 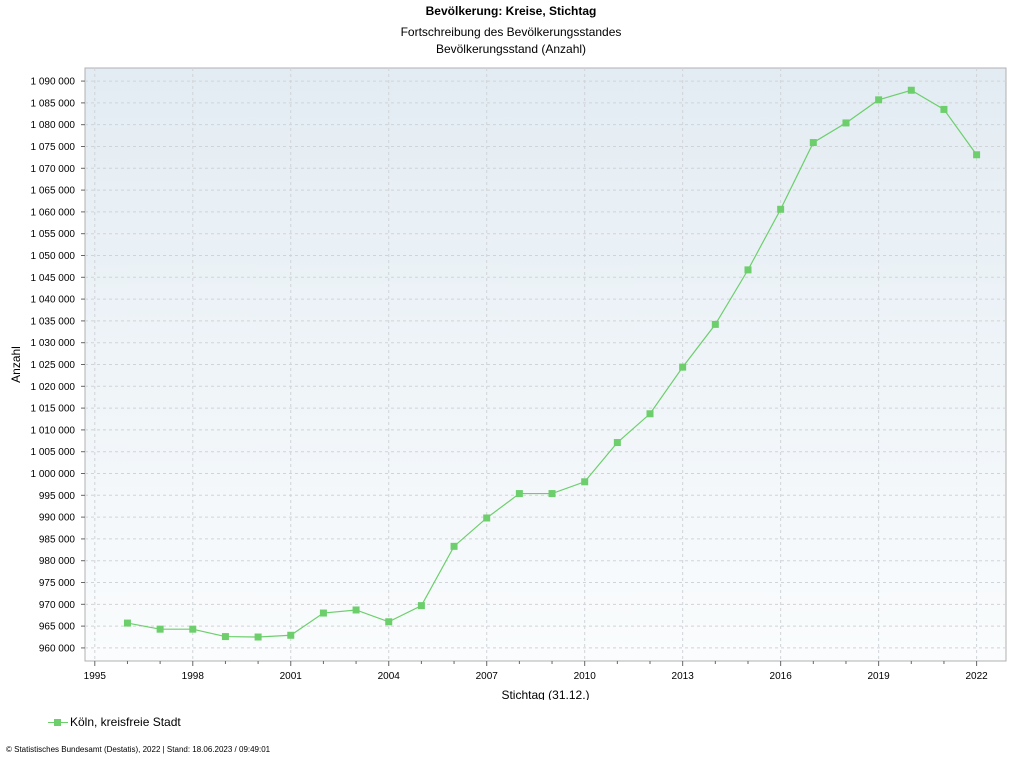 I want to click on x-tick-label: 2001, so click(x=291, y=676).